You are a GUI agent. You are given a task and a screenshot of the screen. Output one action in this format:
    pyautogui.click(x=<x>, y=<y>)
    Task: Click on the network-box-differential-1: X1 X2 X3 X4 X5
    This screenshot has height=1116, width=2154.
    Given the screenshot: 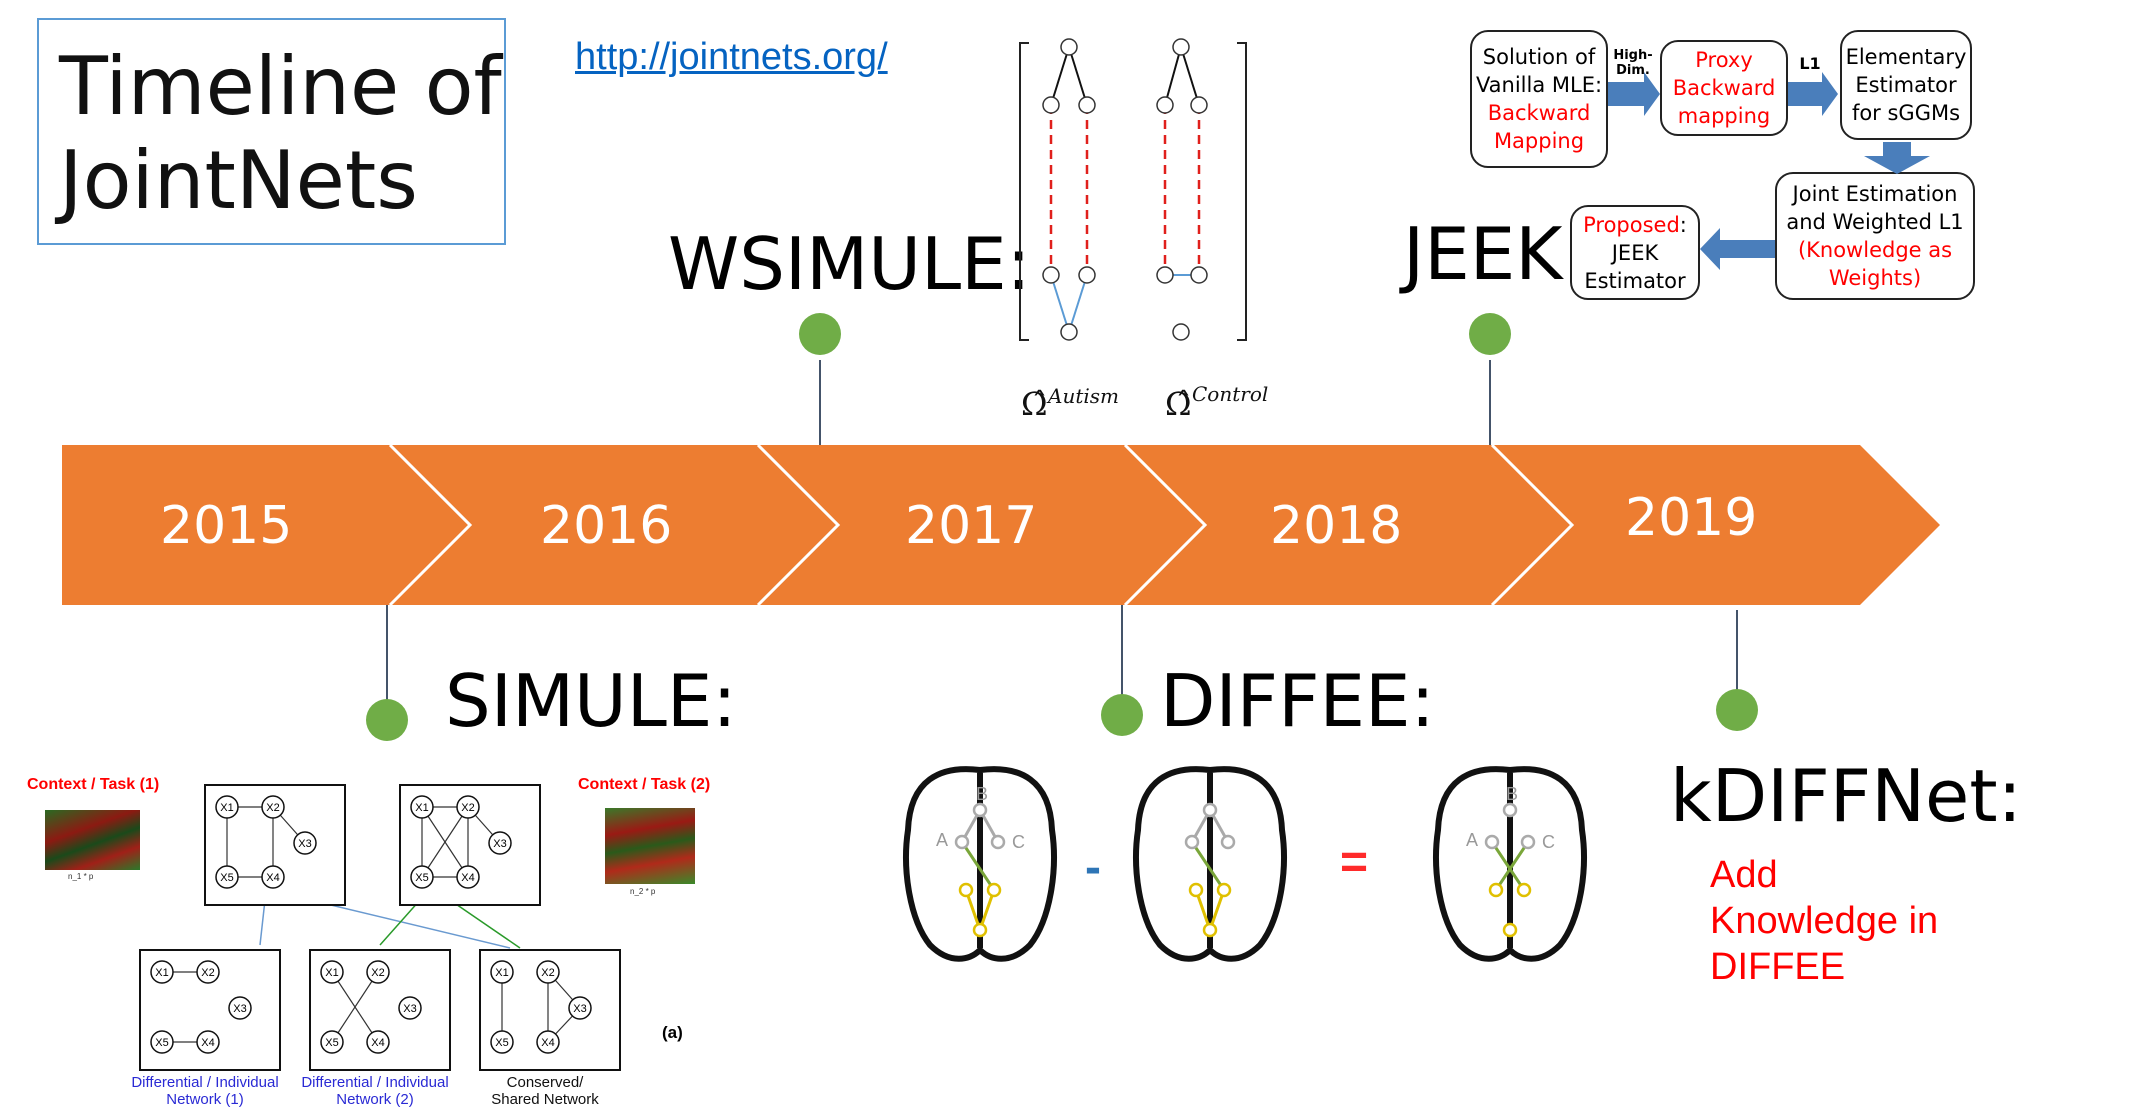 What is the action you would take?
    pyautogui.click(x=210, y=1010)
    